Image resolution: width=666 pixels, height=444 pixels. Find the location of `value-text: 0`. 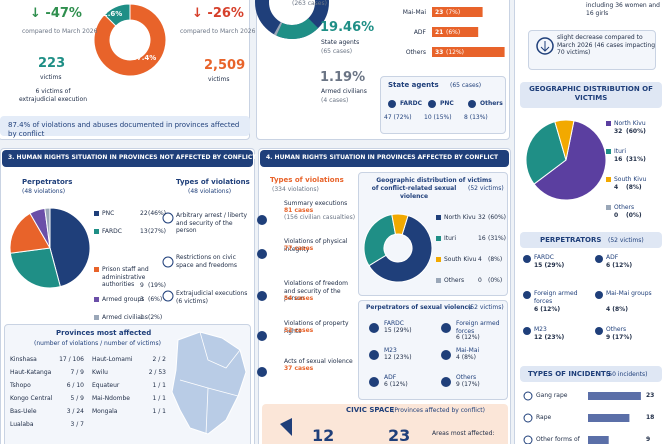

value-text: 0 is located at coordinates (616, 215).